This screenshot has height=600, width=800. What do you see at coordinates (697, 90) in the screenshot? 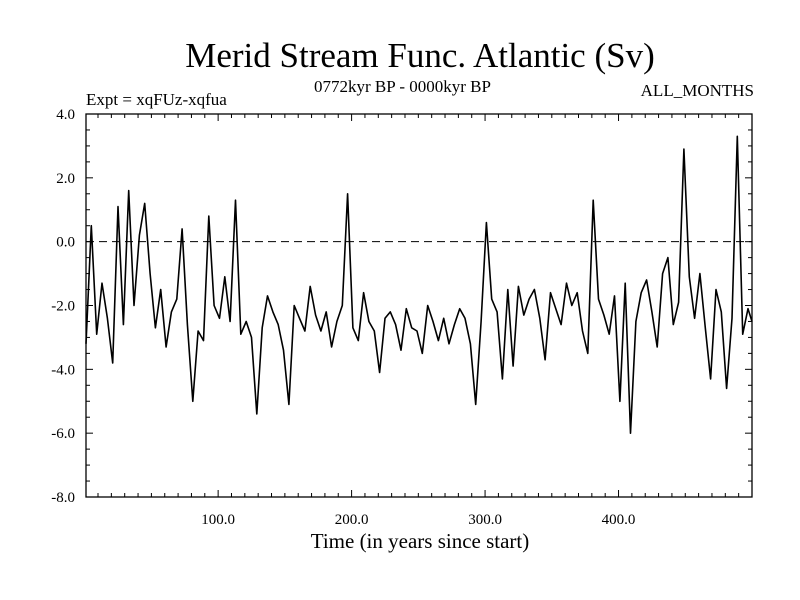
I see `months-label: ALL_MONTHS` at bounding box center [697, 90].